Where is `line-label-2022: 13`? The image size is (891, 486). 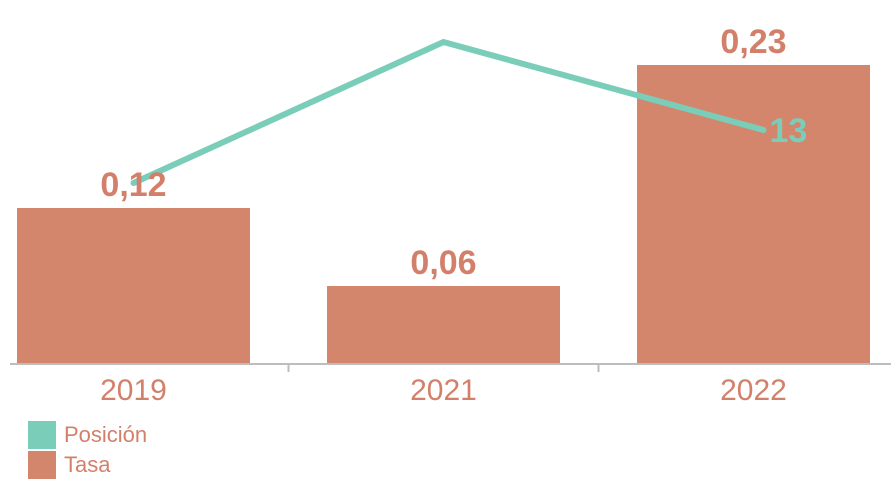 line-label-2022: 13 is located at coordinates (789, 131).